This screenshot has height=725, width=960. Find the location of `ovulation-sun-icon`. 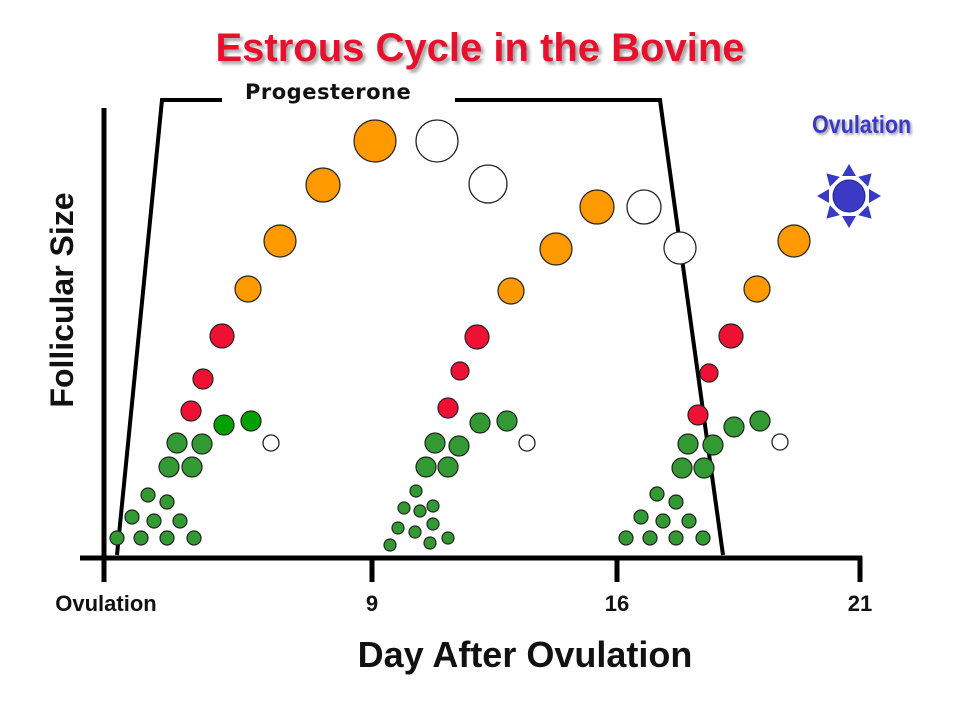

ovulation-sun-icon is located at coordinates (849, 196).